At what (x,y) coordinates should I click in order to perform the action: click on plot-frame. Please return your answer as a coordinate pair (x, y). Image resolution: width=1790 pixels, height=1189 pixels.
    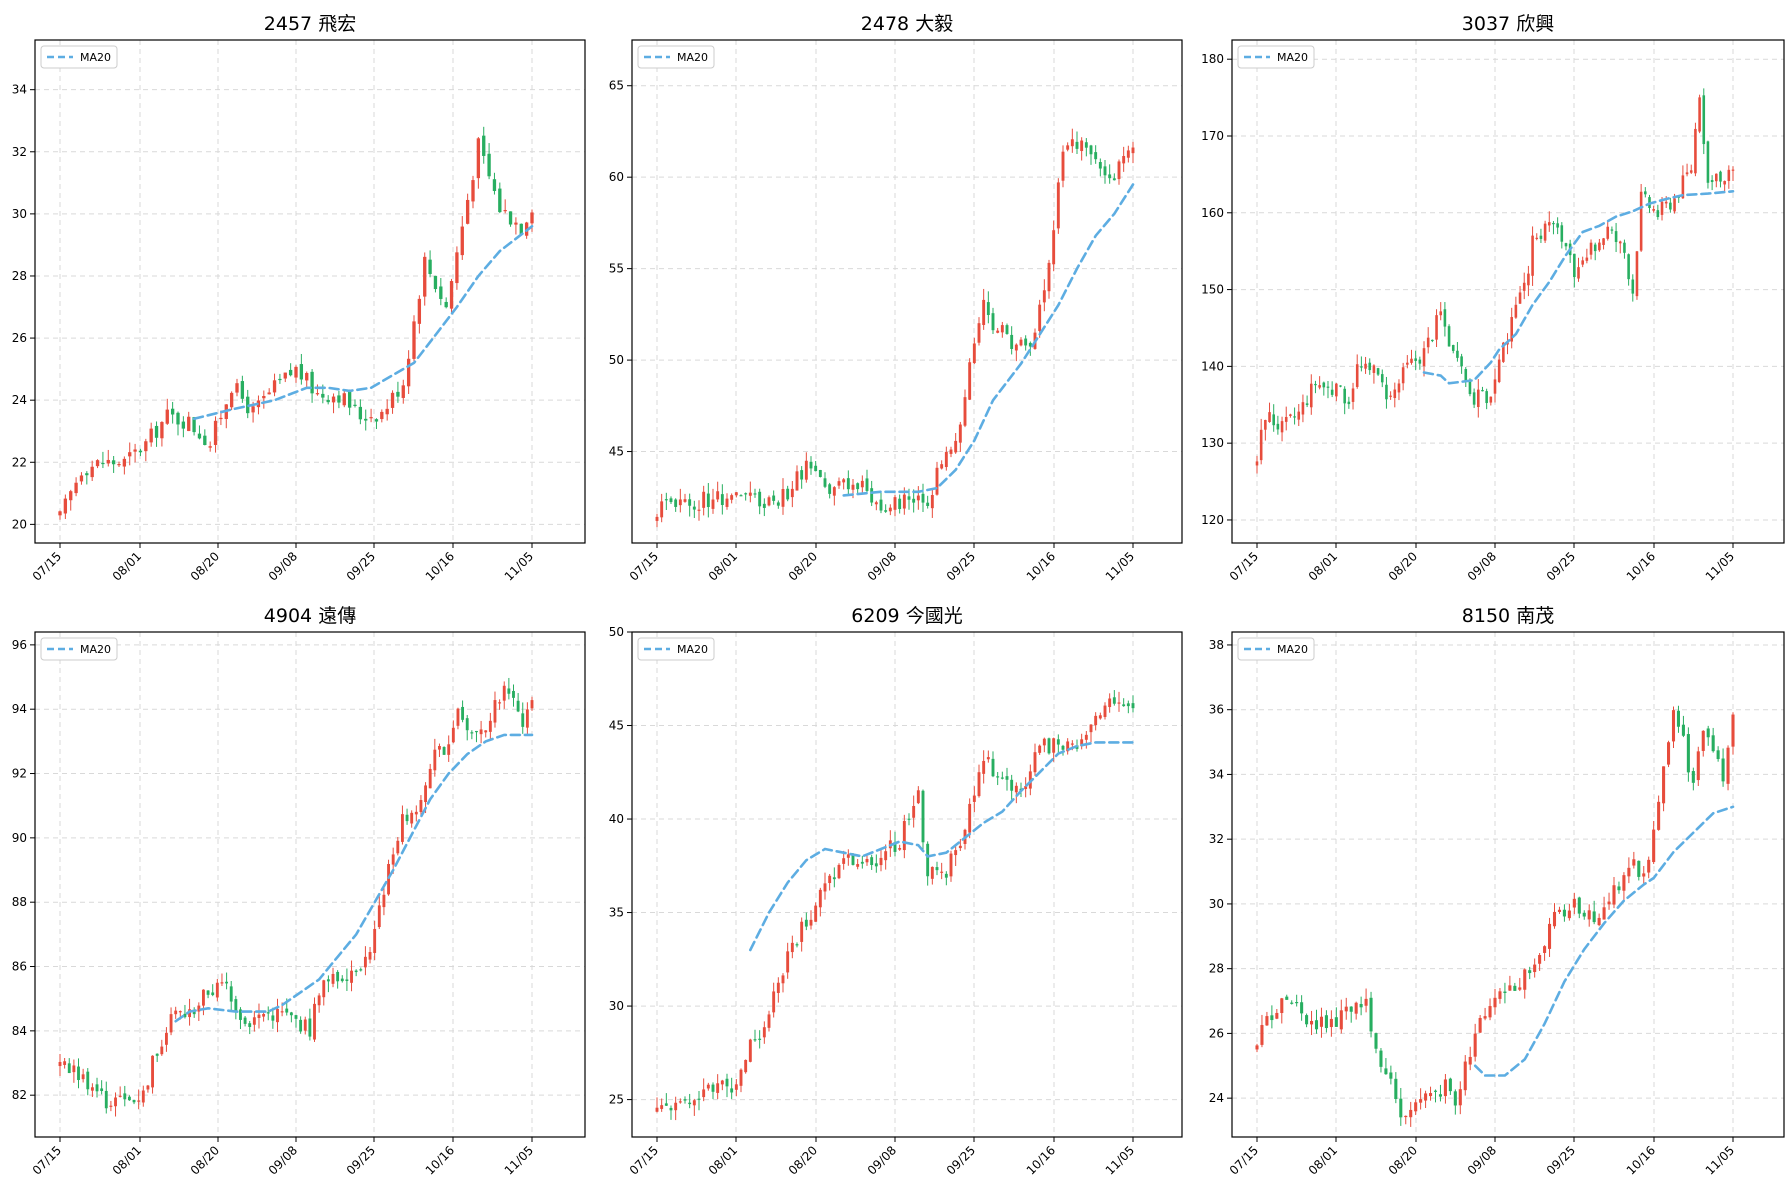
    Looking at the image, I should click on (310, 884).